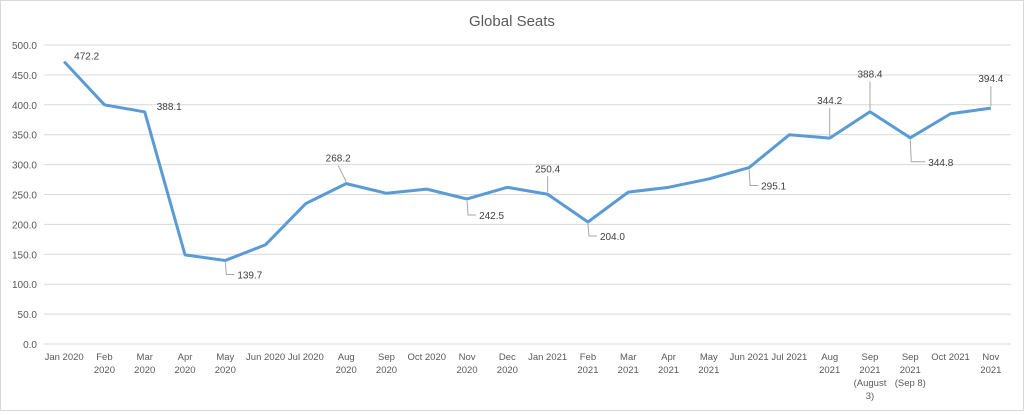 Image resolution: width=1024 pixels, height=415 pixels. I want to click on y-tick-label: 250.0, so click(24, 196).